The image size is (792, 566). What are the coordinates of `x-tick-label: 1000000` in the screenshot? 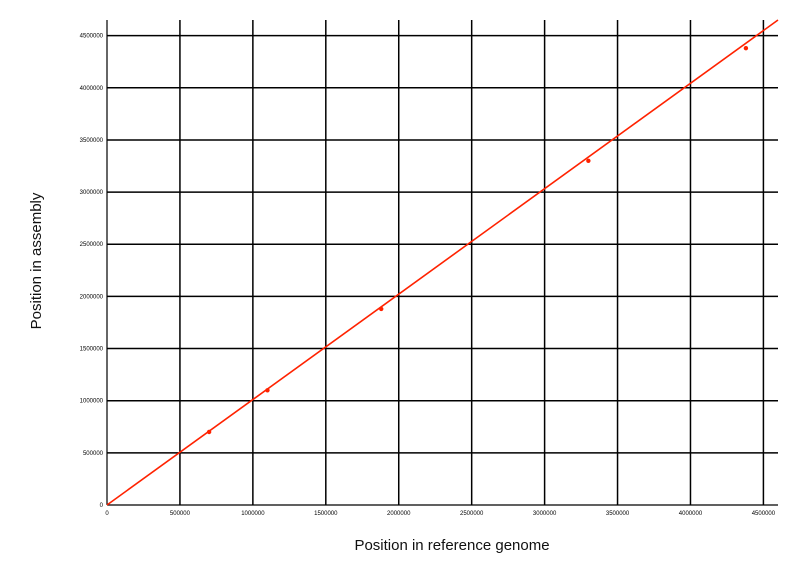 It's located at (253, 514).